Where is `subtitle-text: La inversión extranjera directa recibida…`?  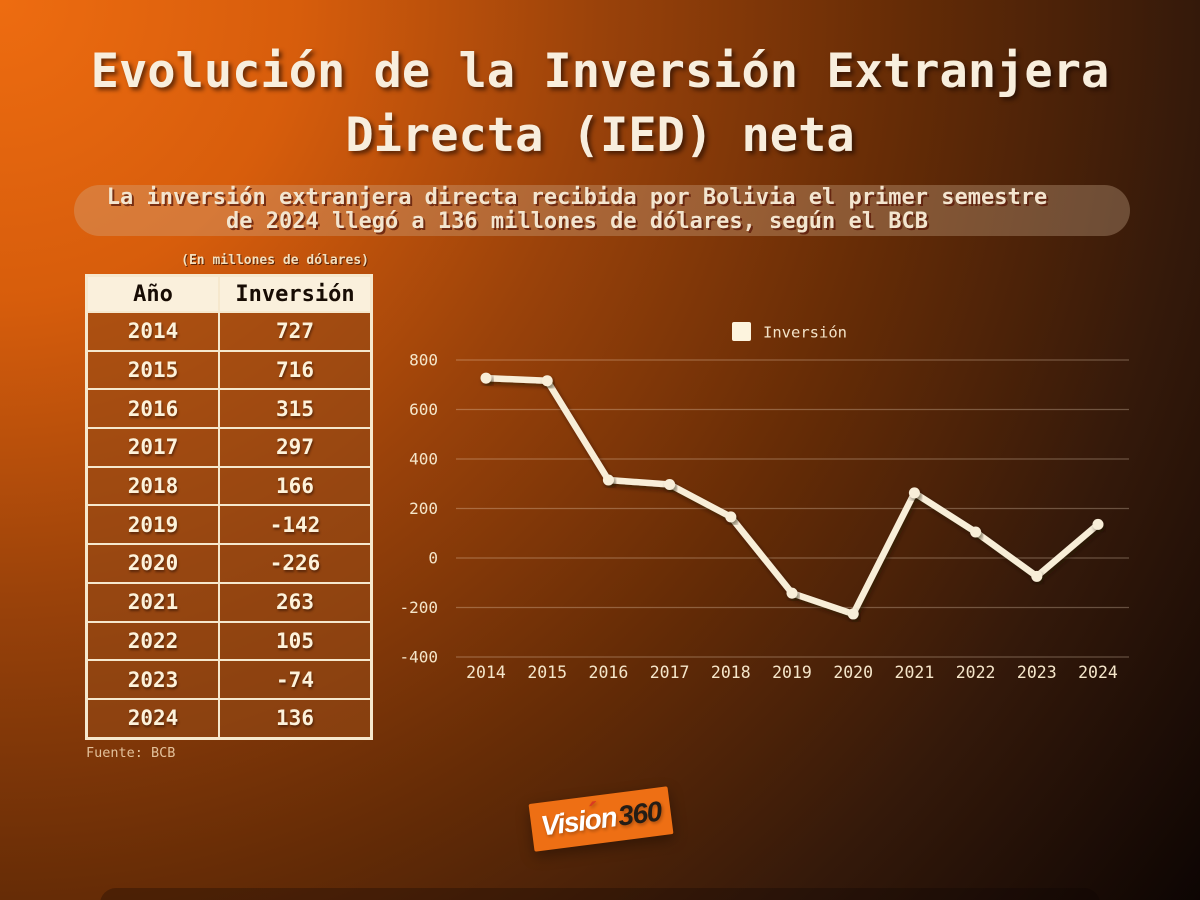 subtitle-text: La inversión extranjera directa recibida… is located at coordinates (577, 210).